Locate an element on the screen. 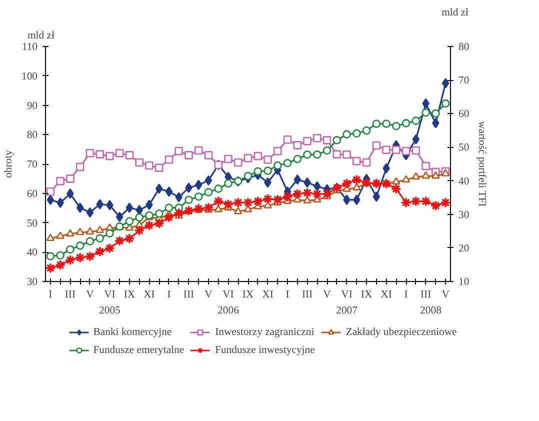 This screenshot has width=539, height=421. legend-label: Inwestorzy zagraniczni is located at coordinates (264, 332).